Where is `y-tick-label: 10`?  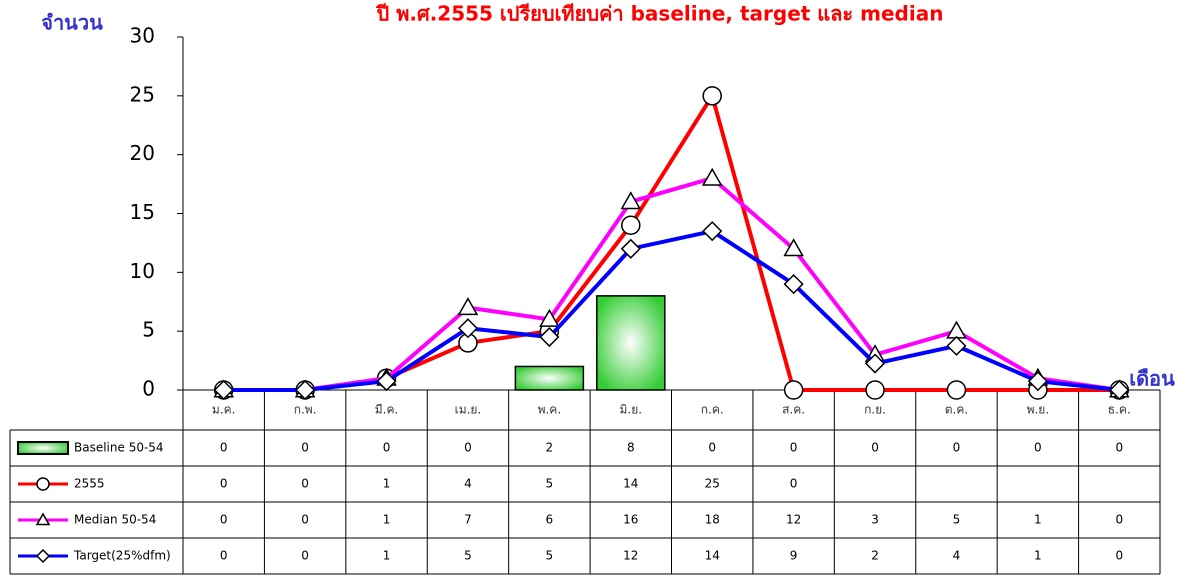
y-tick-label: 10 is located at coordinates (142, 271).